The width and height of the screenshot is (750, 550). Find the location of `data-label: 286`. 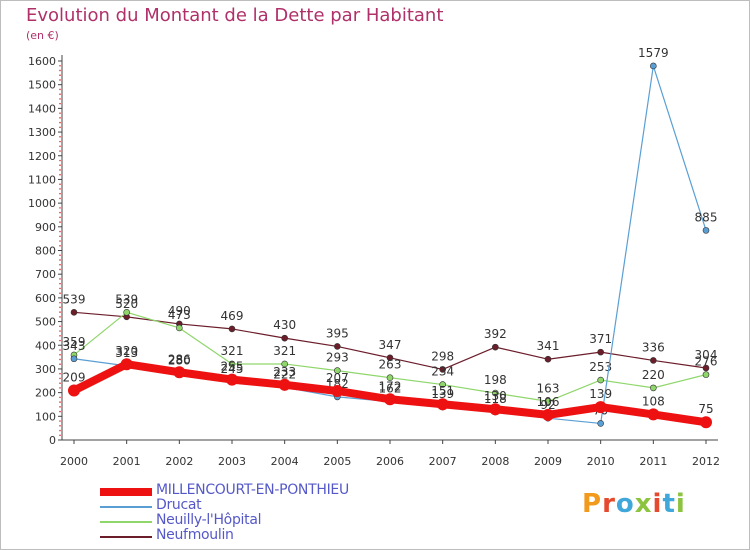

data-label: 286 is located at coordinates (179, 359).